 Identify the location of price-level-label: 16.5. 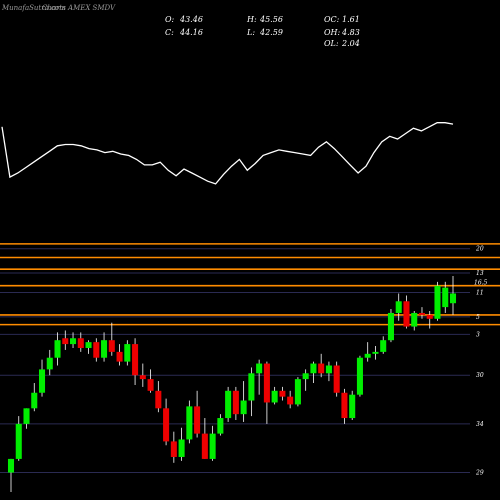
(481, 283).